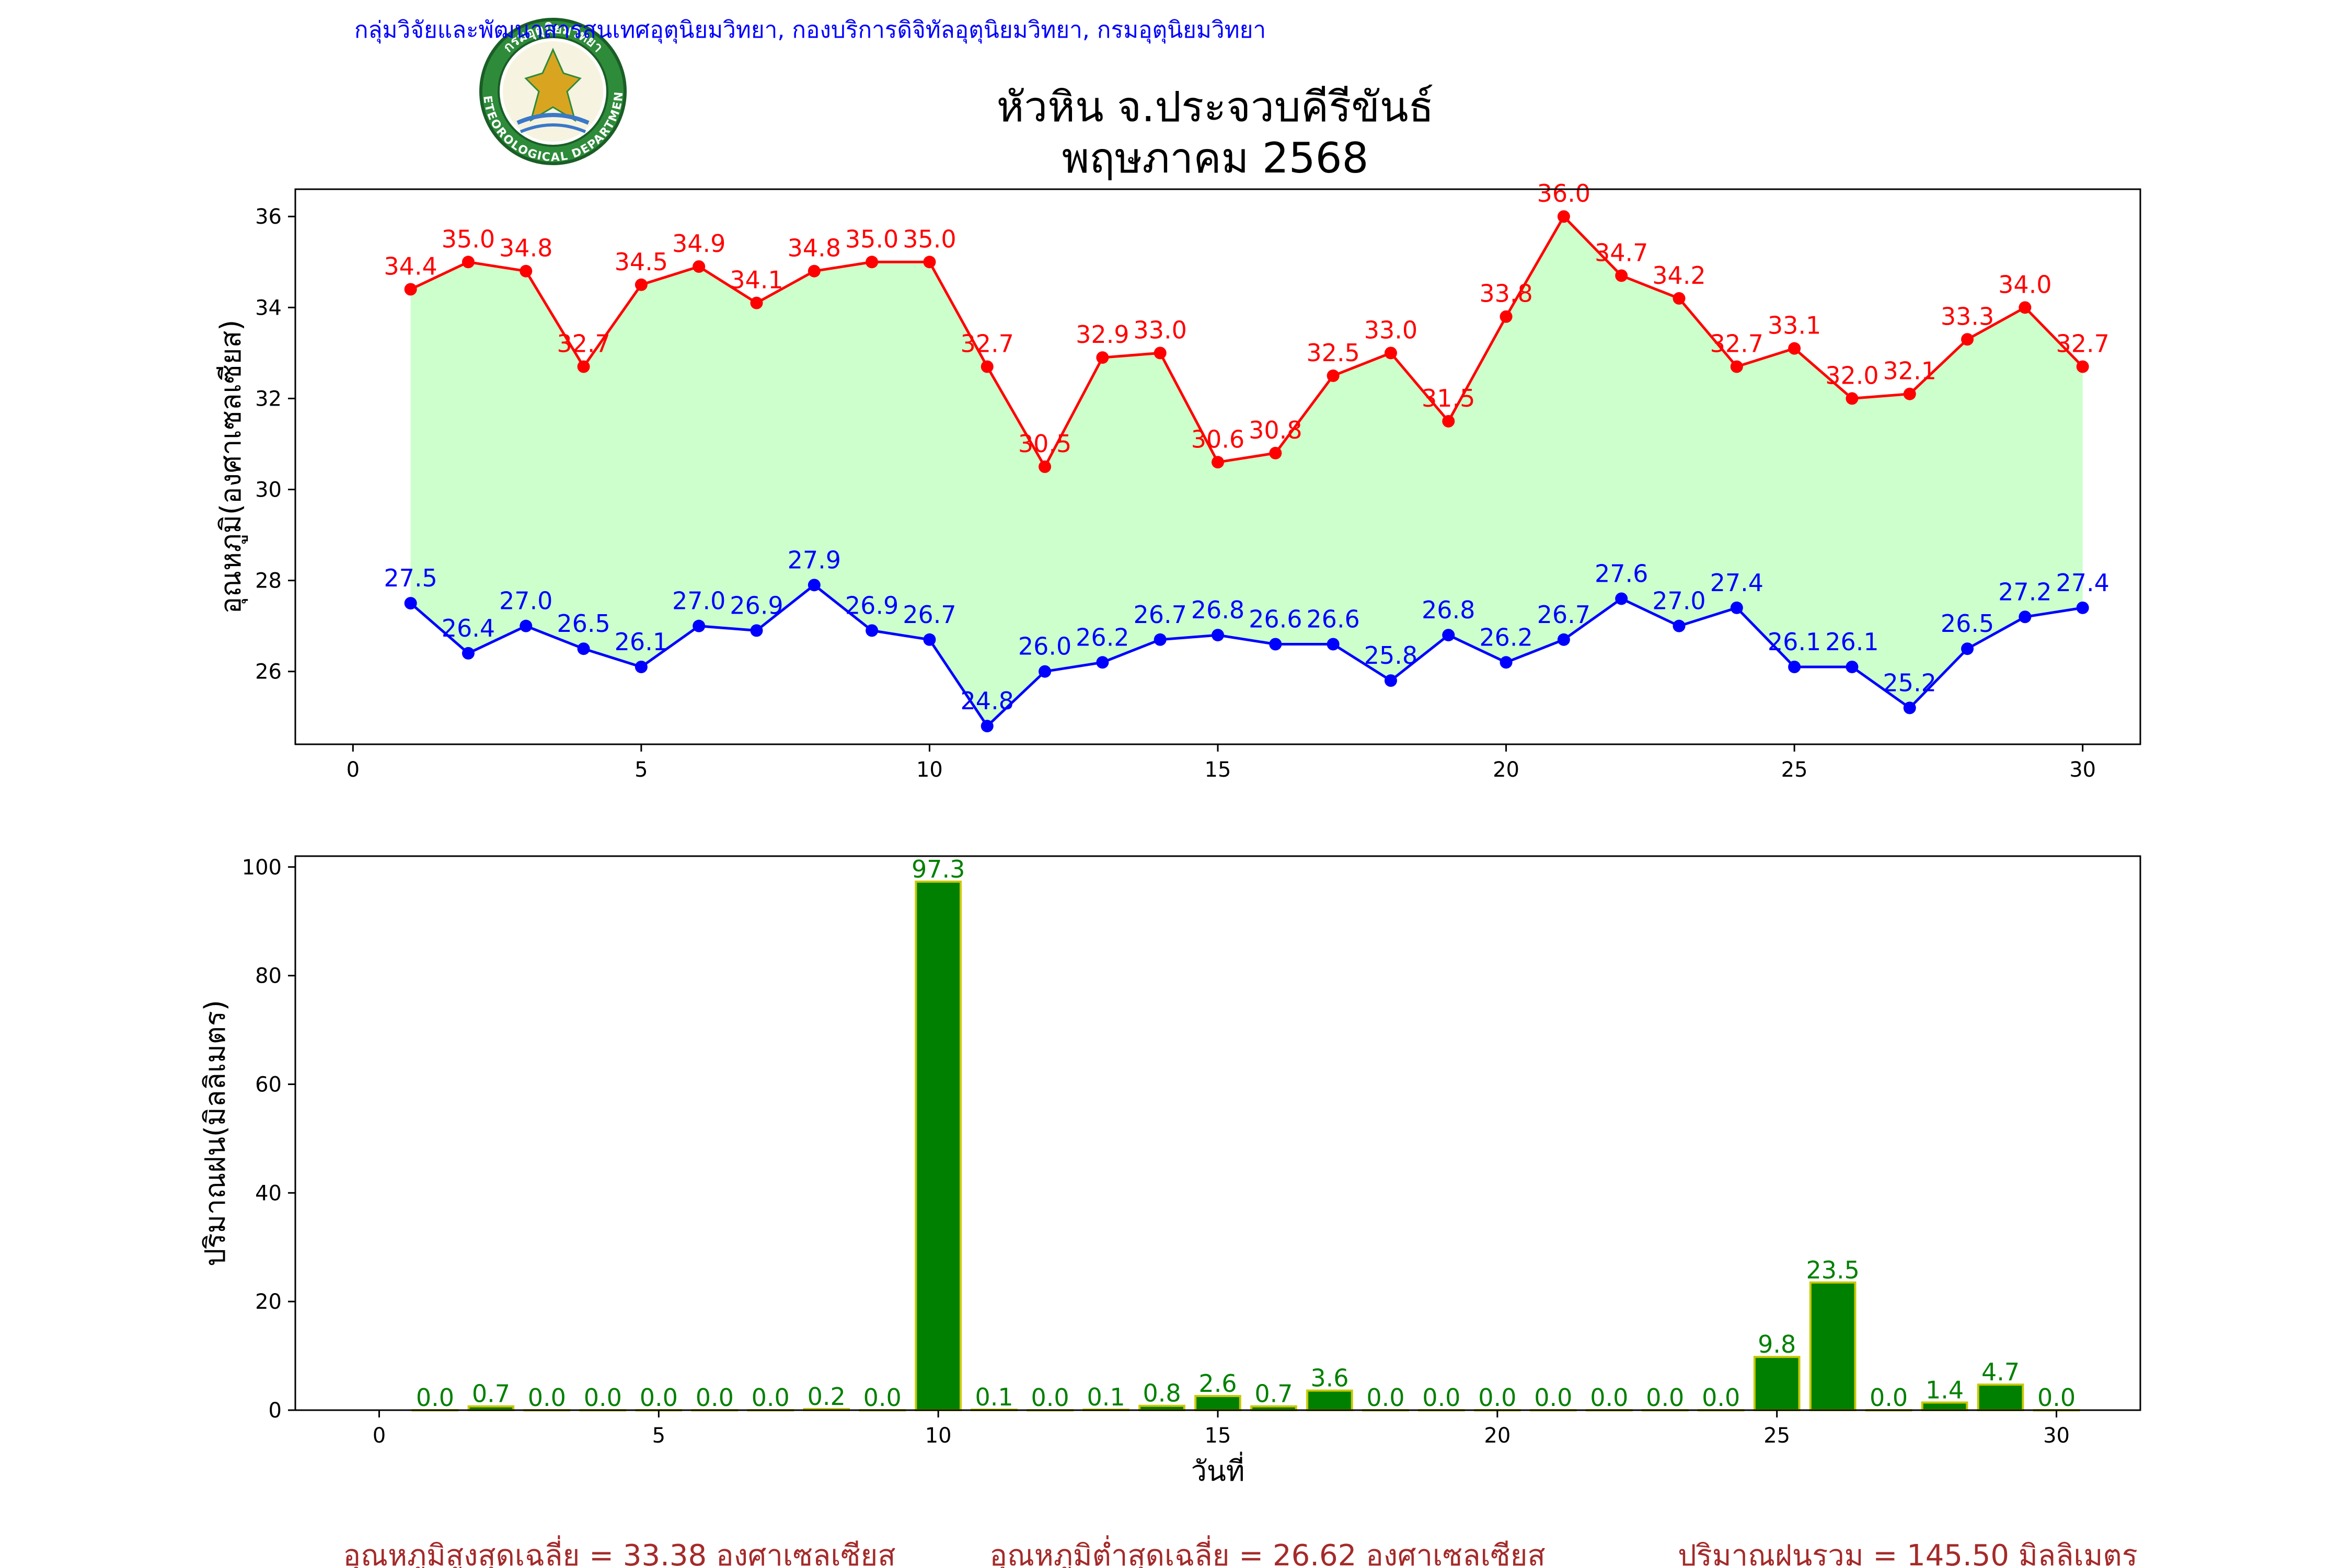 The width and height of the screenshot is (2352, 1568). What do you see at coordinates (268, 1193) in the screenshot?
I see `y-tick-label: 40` at bounding box center [268, 1193].